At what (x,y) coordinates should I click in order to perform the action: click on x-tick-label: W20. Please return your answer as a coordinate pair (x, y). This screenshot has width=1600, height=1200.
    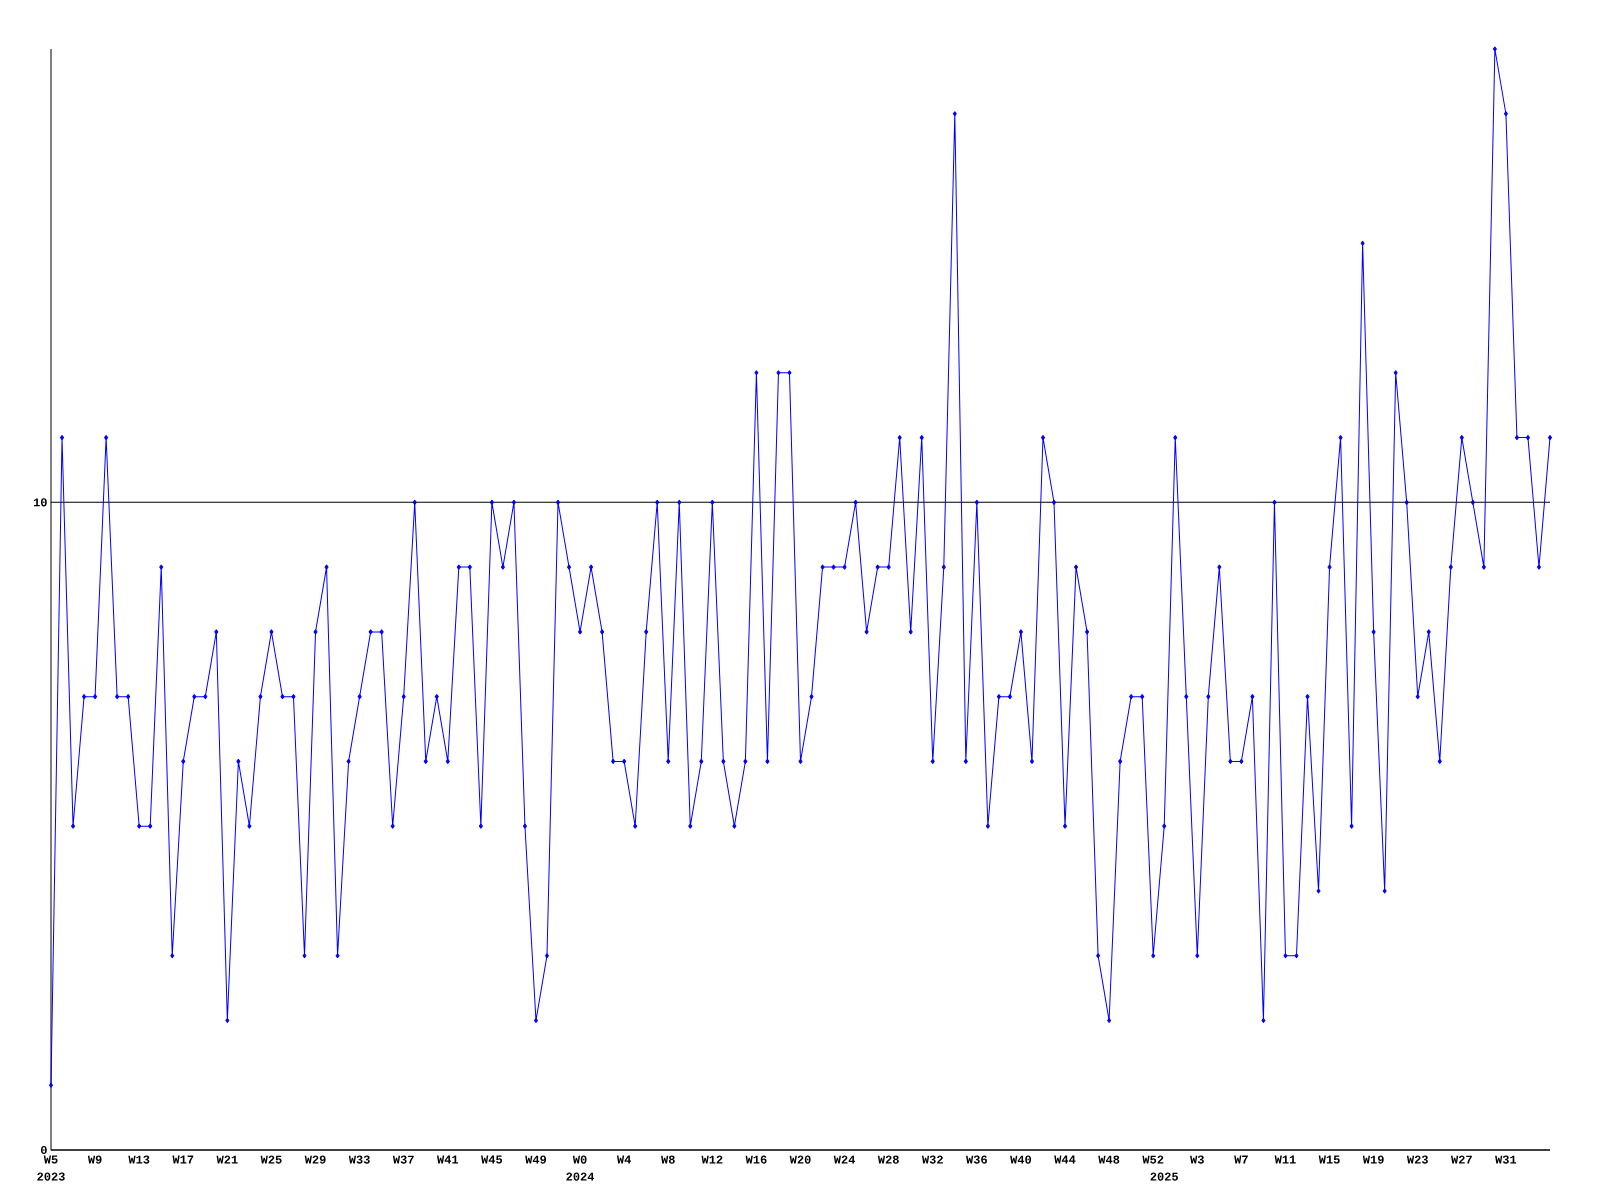
    Looking at the image, I should click on (800, 1159).